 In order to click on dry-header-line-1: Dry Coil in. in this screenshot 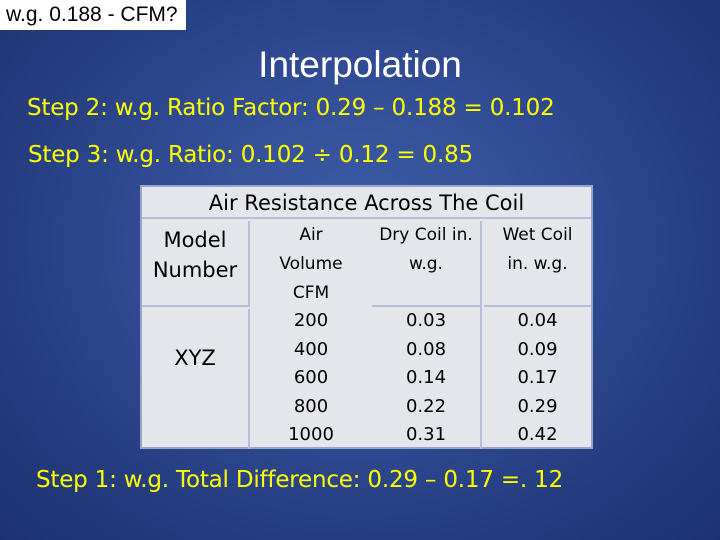, I will do `click(426, 235)`.